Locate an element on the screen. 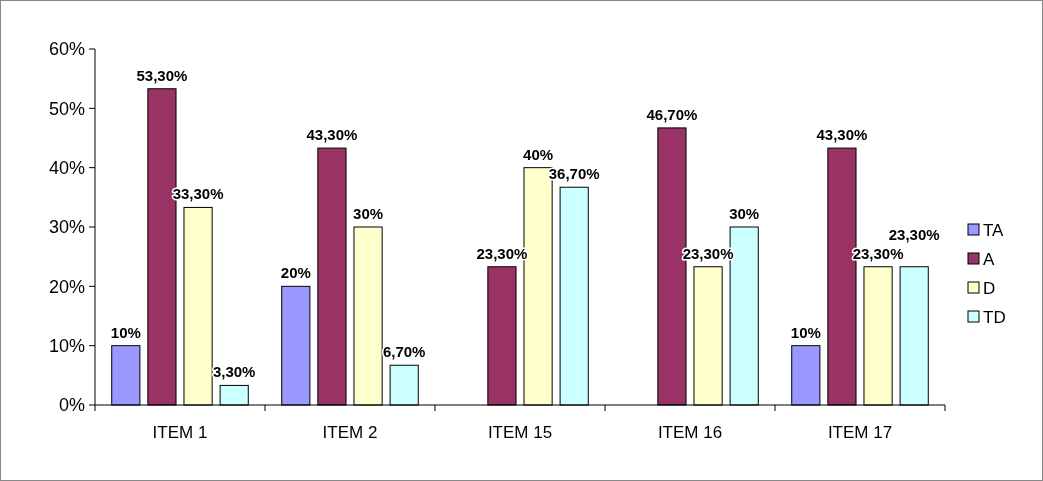 The height and width of the screenshot is (481, 1043). legend-label: A is located at coordinates (989, 259).